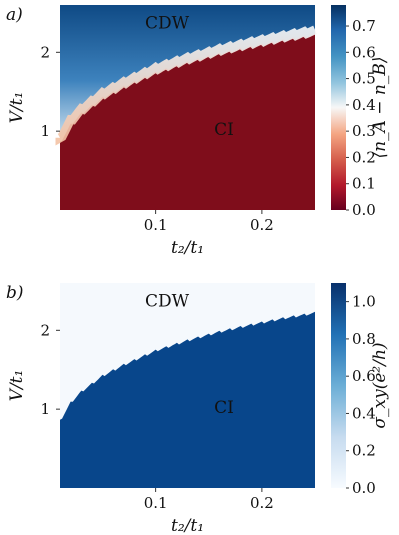  What do you see at coordinates (364, 339) in the screenshot?
I see `colorbar-tick-label: 0.8` at bounding box center [364, 339].